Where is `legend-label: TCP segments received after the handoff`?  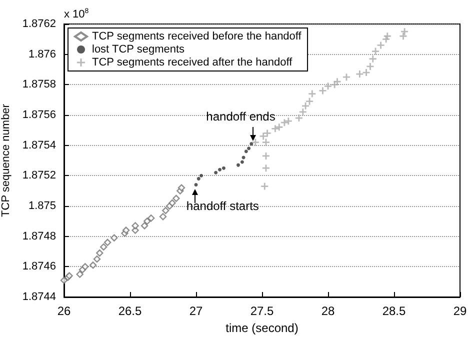 legend-label: TCP segments received after the handoff is located at coordinates (193, 62).